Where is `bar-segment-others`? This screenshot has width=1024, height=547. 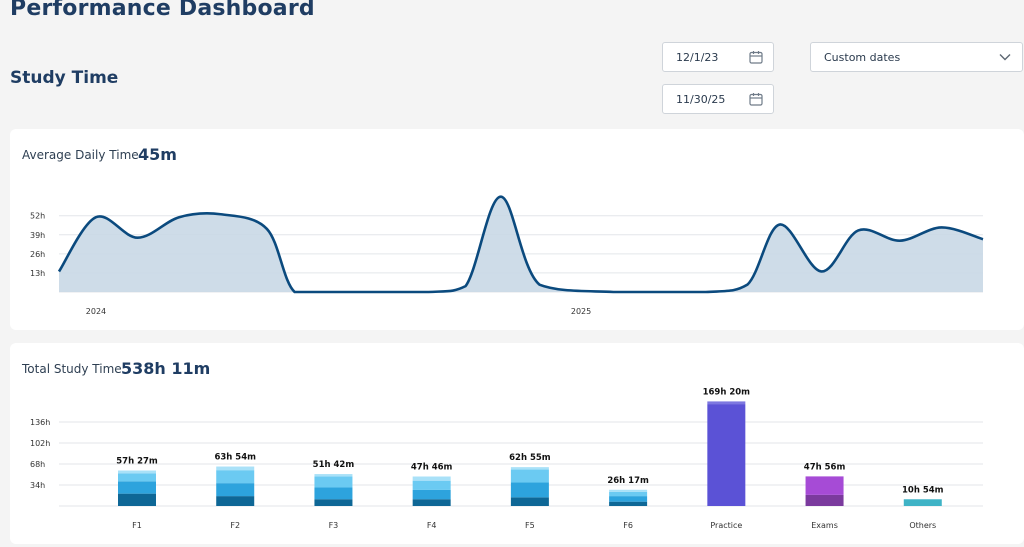 bar-segment-others is located at coordinates (922, 502).